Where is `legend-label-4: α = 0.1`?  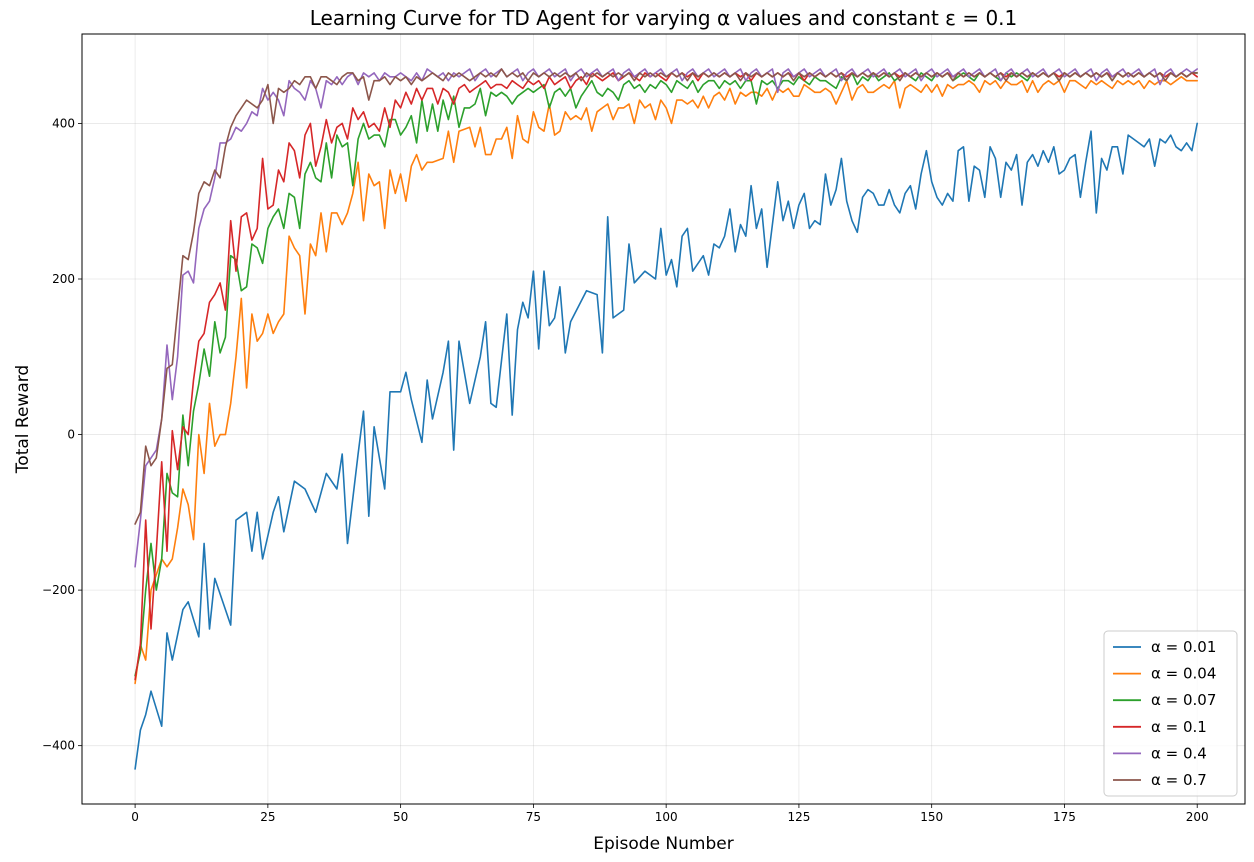 legend-label-4: α = 0.1 is located at coordinates (1179, 727).